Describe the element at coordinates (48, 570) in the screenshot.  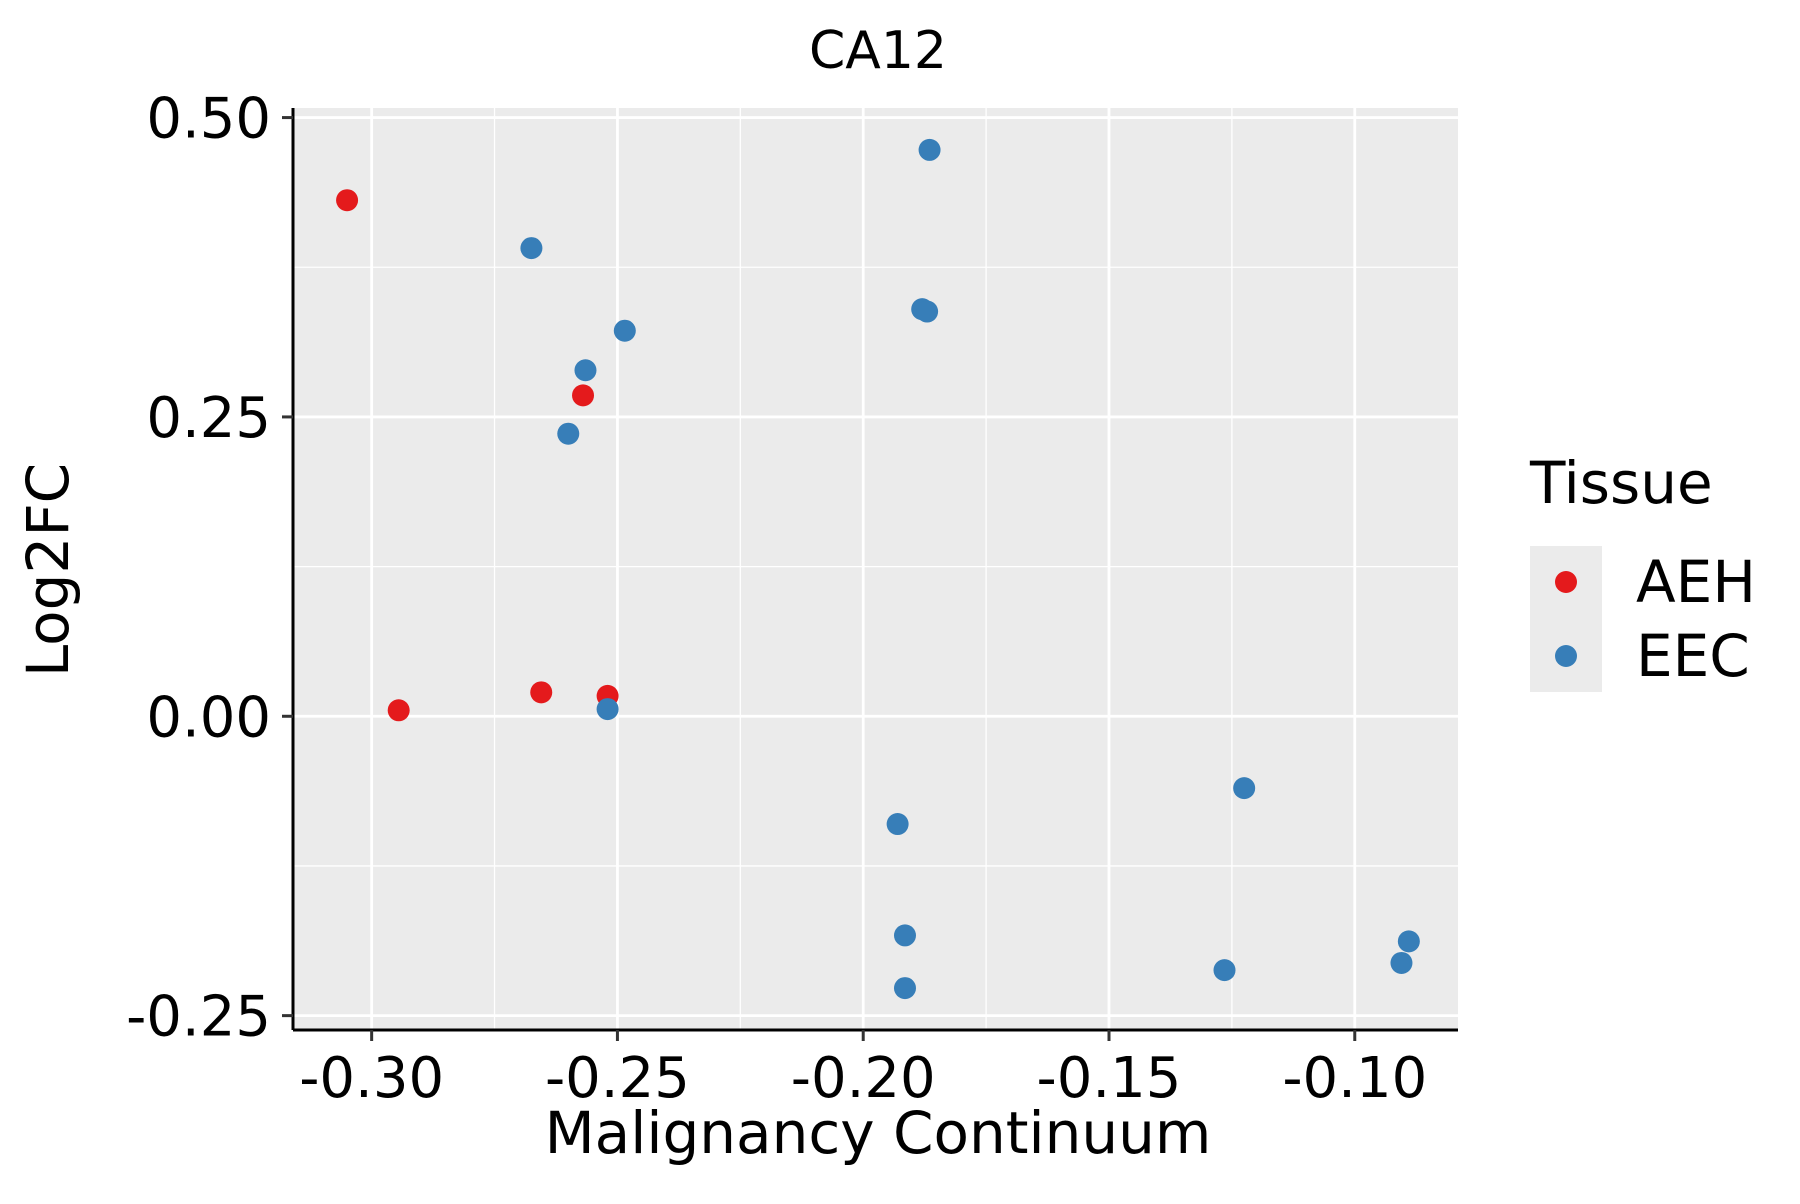
I see `y-axis-label: Log2FC` at that location.